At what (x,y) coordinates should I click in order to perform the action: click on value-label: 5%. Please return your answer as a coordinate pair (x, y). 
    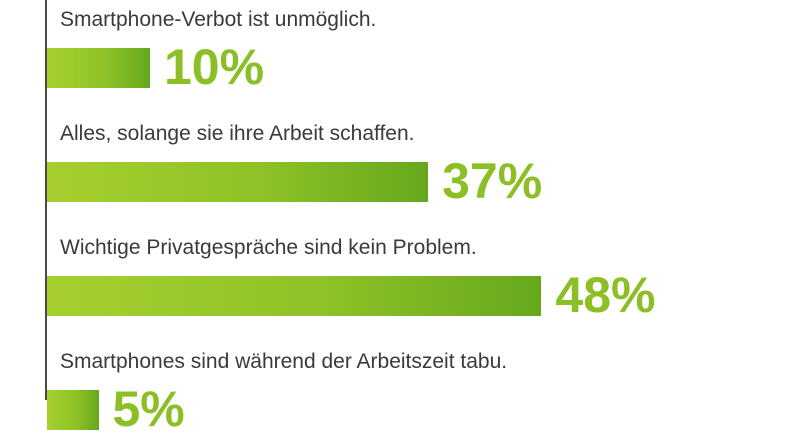
    Looking at the image, I should click on (148, 409).